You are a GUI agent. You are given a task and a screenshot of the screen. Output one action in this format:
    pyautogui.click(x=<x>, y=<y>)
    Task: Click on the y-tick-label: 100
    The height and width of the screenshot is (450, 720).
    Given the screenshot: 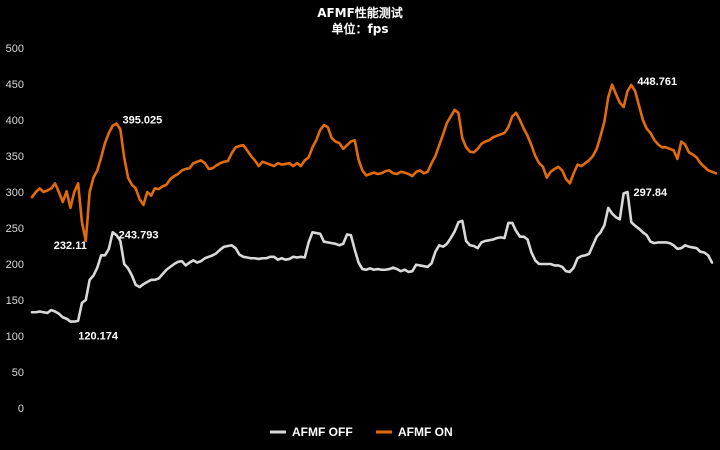 What is the action you would take?
    pyautogui.click(x=15, y=337)
    